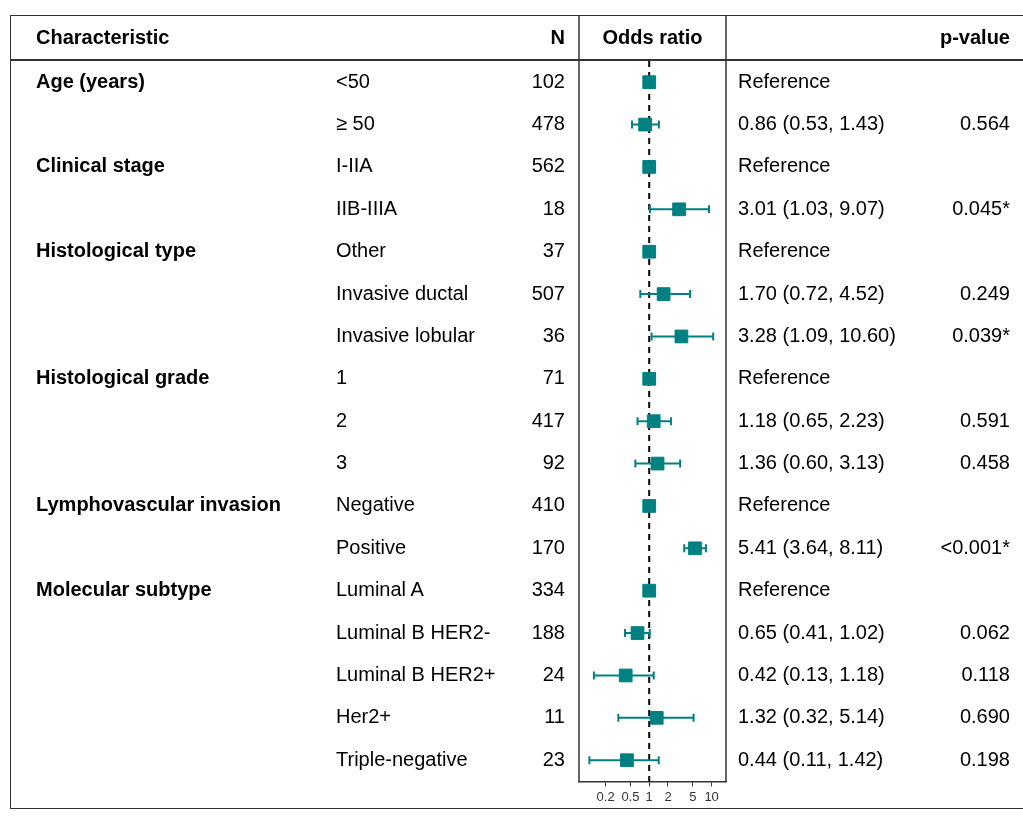 This screenshot has height=836, width=1023. I want to click on text: 0.062, so click(984, 631).